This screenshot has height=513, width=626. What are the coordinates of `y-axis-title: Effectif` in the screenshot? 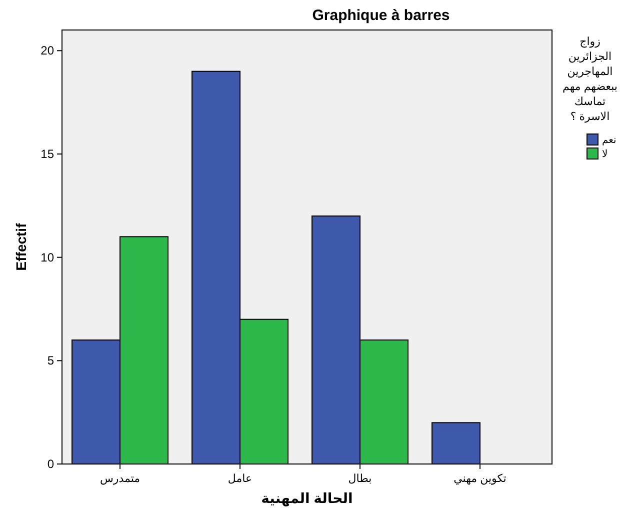 It's located at (21, 246).